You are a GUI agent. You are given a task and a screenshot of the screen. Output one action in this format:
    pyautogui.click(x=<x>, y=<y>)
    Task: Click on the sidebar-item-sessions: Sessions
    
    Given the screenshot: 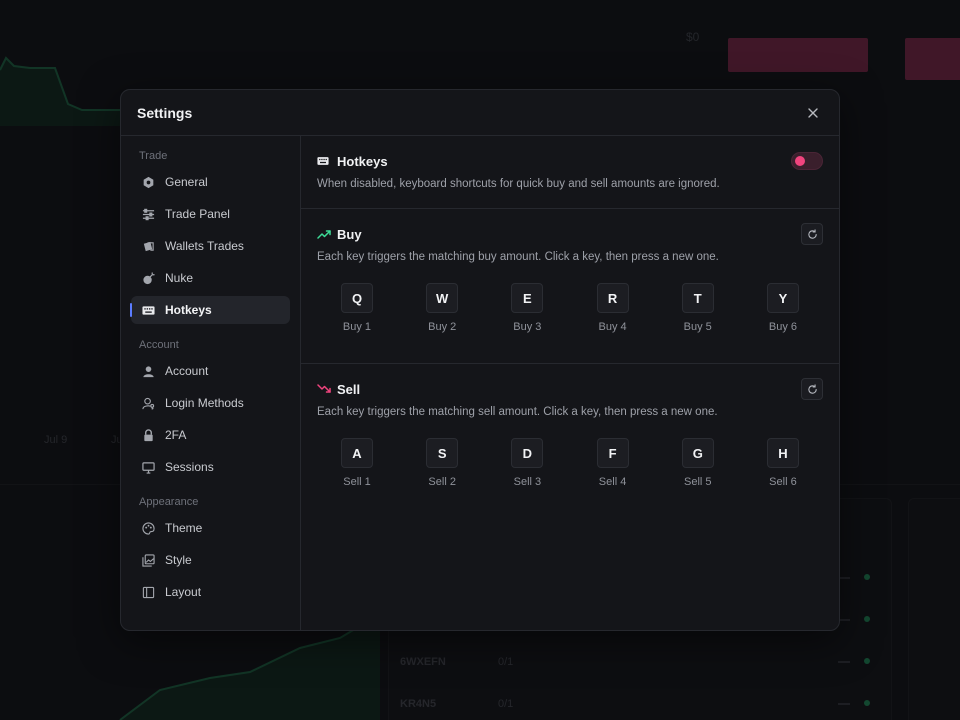 What is the action you would take?
    pyautogui.click(x=210, y=467)
    